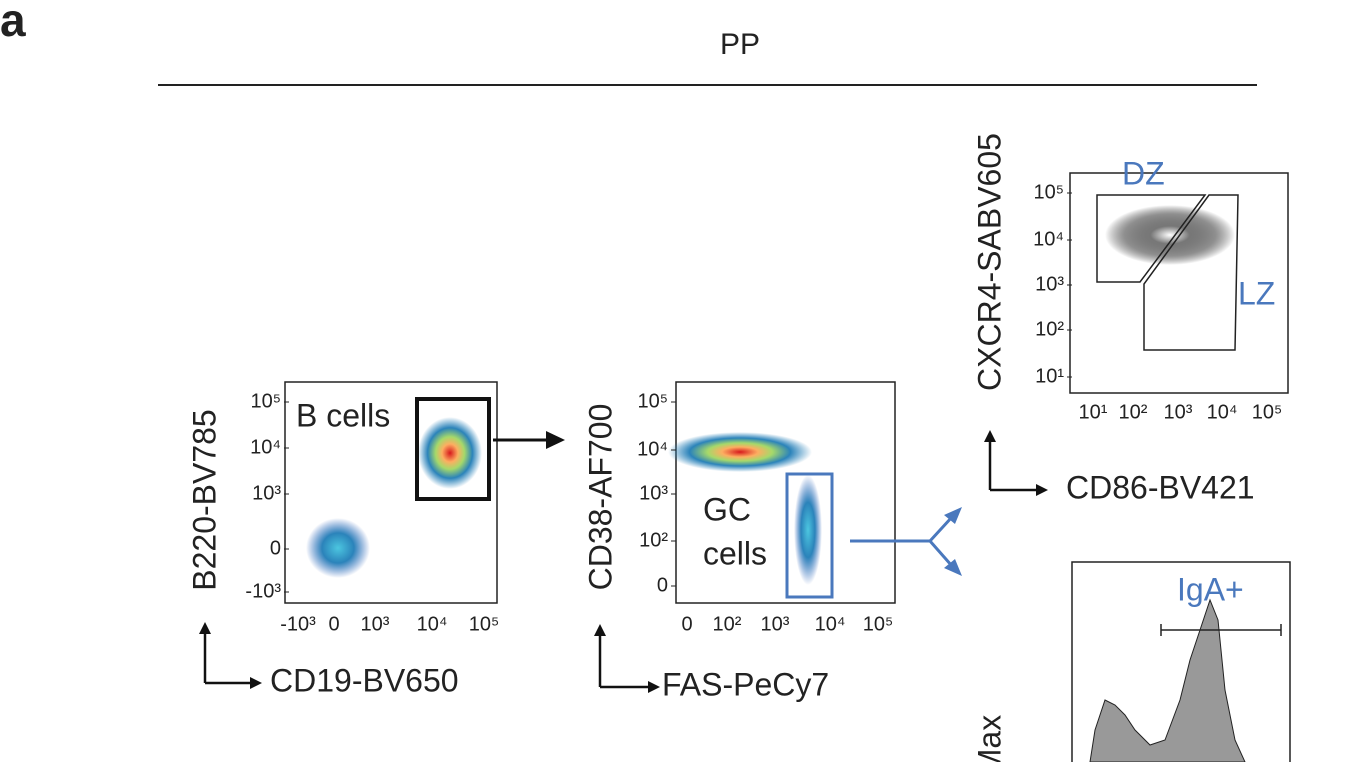  Describe the element at coordinates (1167, 680) in the screenshot. I see `histogram` at that location.